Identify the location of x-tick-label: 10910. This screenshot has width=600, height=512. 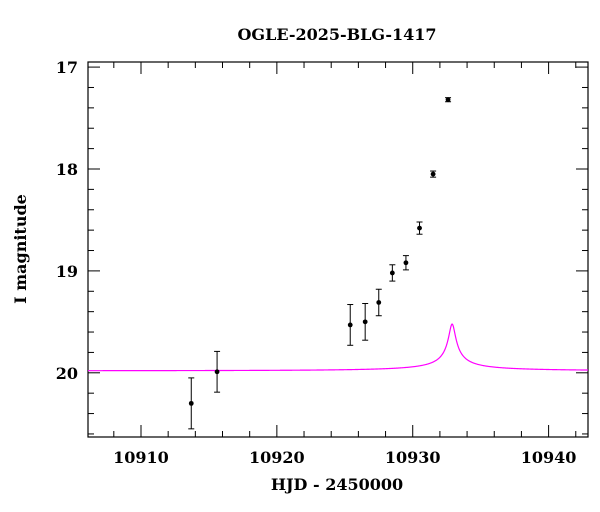
(141, 457).